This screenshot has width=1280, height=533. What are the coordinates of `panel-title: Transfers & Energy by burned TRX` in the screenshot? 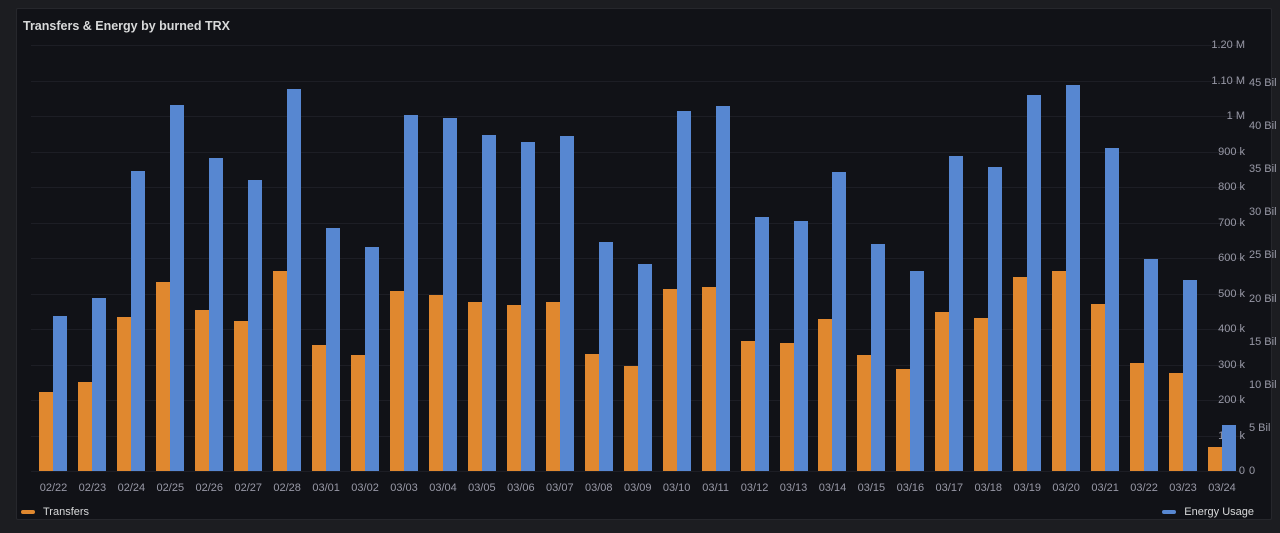 It's located at (126, 26).